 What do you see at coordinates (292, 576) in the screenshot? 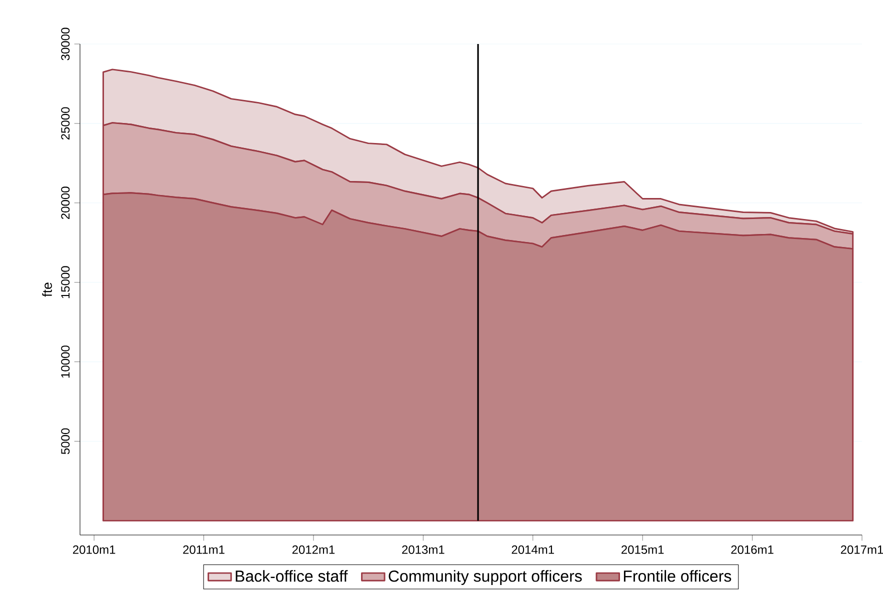
I see `legend-label: Back-office staff` at bounding box center [292, 576].